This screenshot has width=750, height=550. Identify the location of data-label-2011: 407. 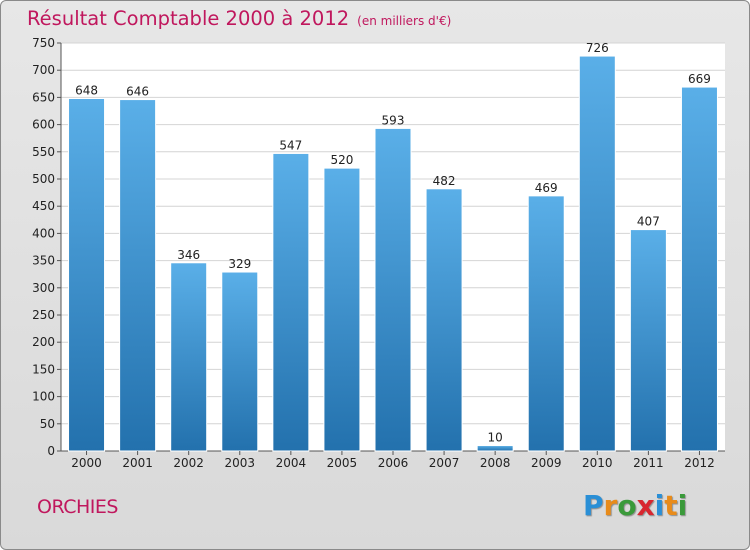
(648, 222).